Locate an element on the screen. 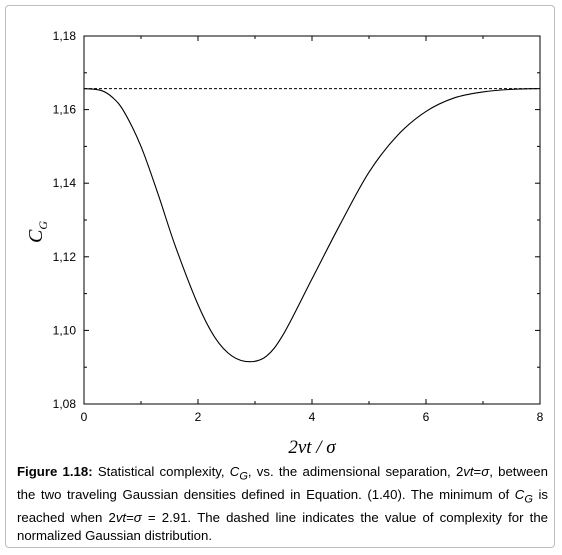 This screenshot has height=555, width=562. y-tick-label: 1,08 is located at coordinates (65, 404).